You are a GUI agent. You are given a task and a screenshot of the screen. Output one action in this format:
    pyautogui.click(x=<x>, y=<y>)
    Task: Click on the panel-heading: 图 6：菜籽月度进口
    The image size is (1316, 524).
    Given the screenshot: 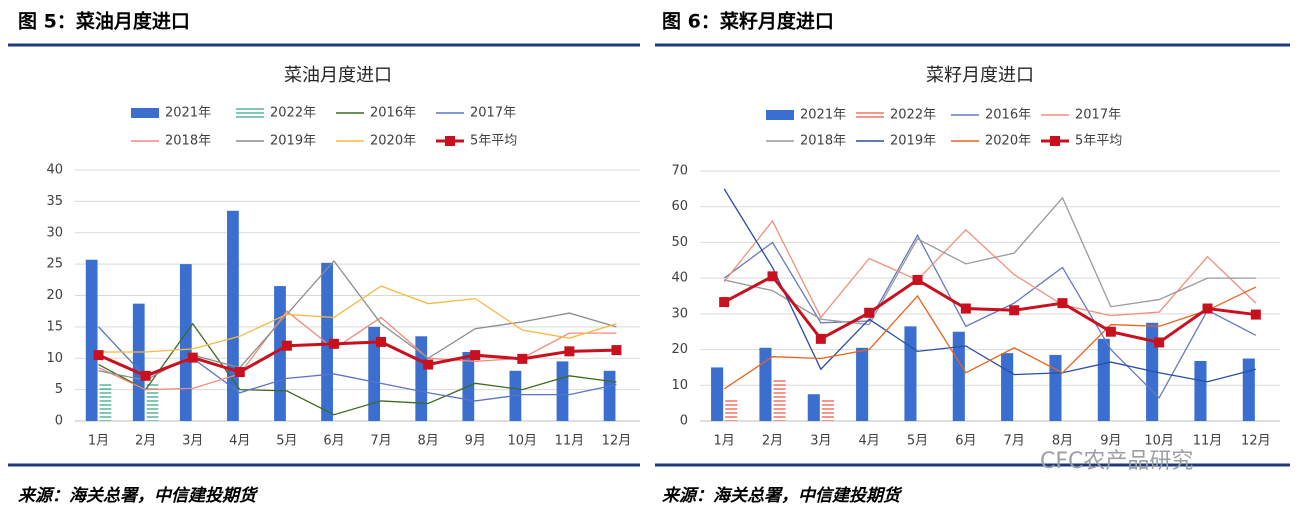 What is the action you would take?
    pyautogui.click(x=748, y=21)
    